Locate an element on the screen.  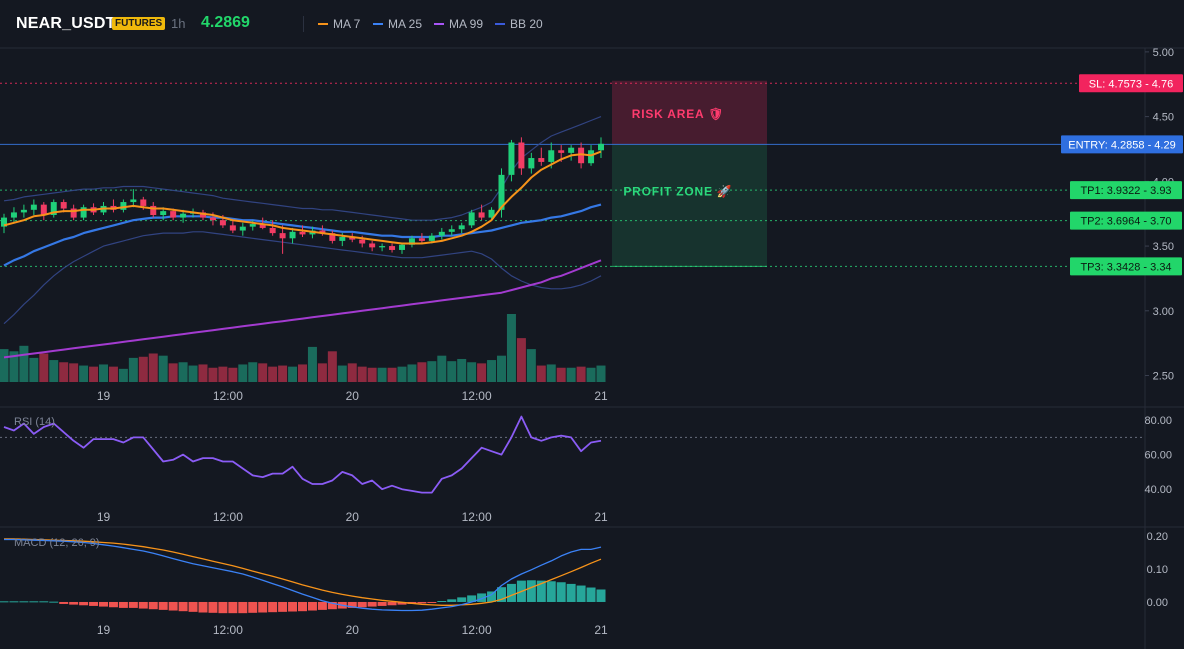
legend-ma7: MA 7 is located at coordinates (339, 24).